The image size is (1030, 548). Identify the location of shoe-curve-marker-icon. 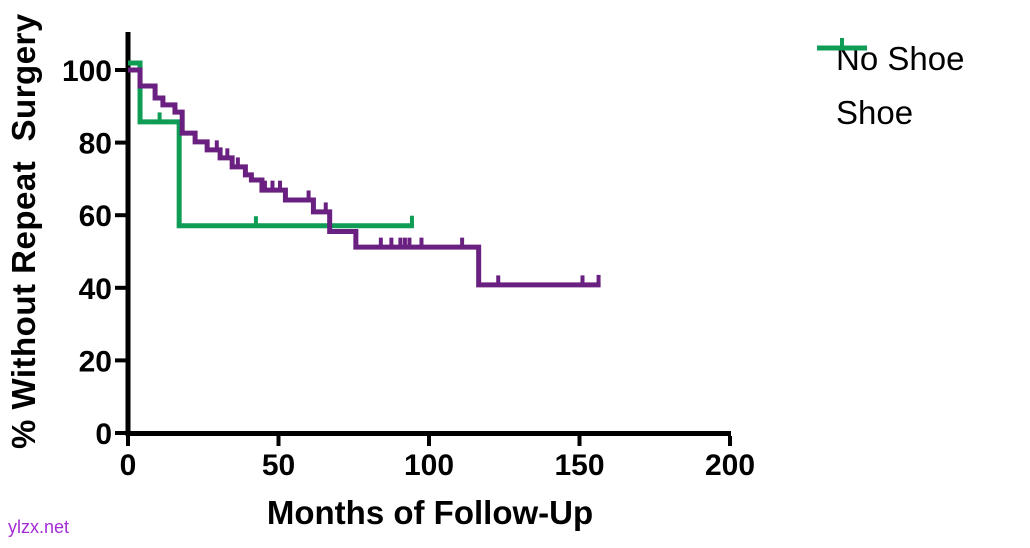
(842, 44).